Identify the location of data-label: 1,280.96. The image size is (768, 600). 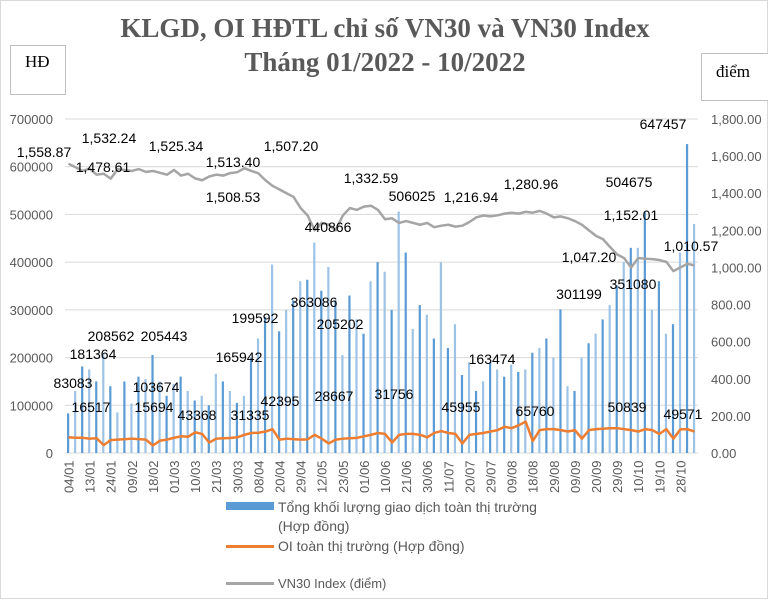
(531, 184).